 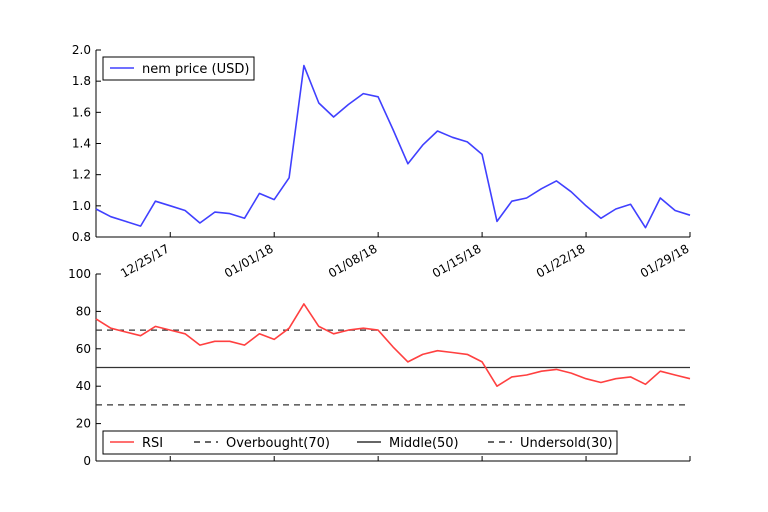 I want to click on price-legend-label: nem price (USD), so click(x=195, y=69).